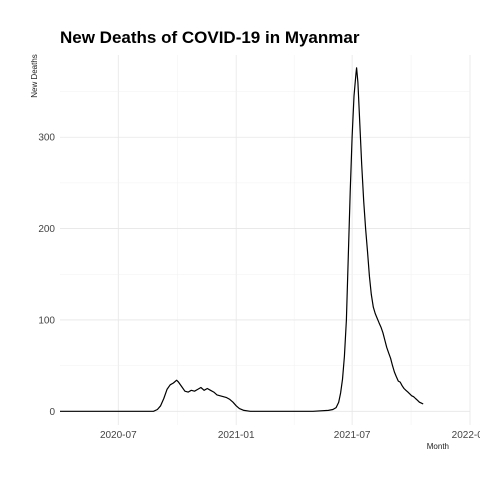 This screenshot has height=480, width=480. What do you see at coordinates (236, 435) in the screenshot?
I see `x-tick-label: 2021-01` at bounding box center [236, 435].